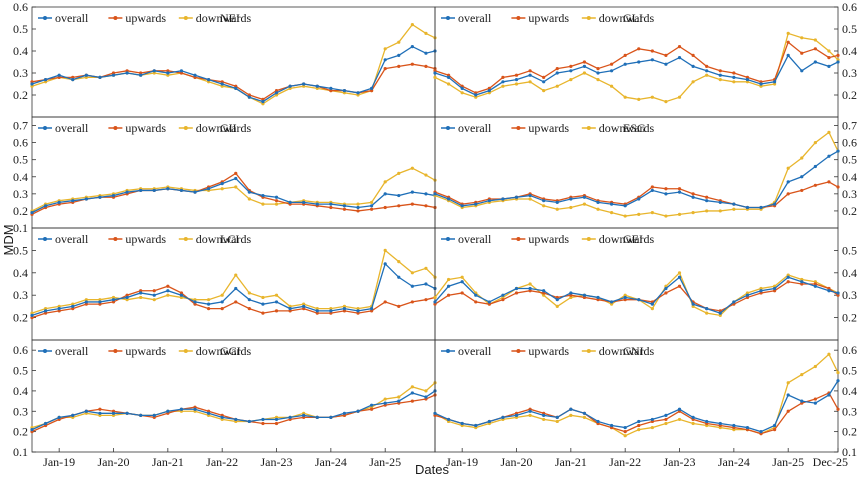 The height and width of the screenshot is (481, 864). I want to click on x-tick-label: Jan-20, so click(114, 462).